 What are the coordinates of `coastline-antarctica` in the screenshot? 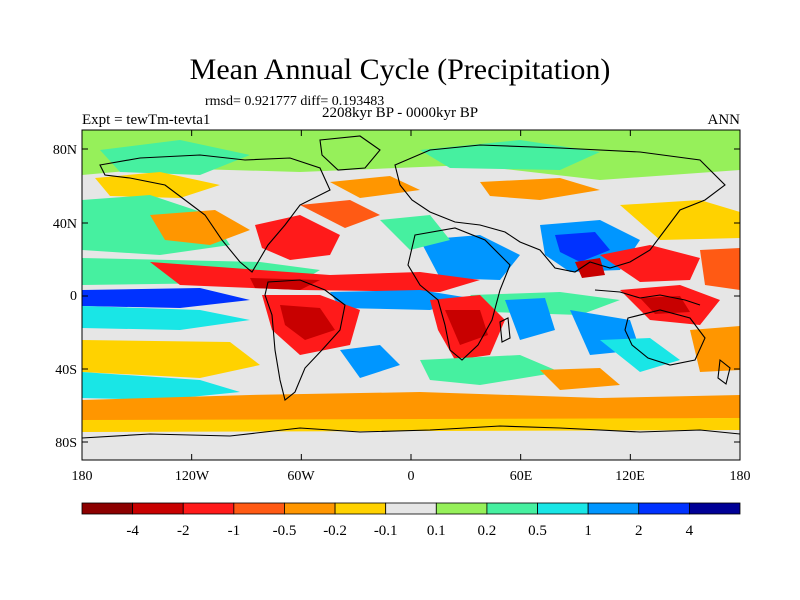 It's located at (411, 432).